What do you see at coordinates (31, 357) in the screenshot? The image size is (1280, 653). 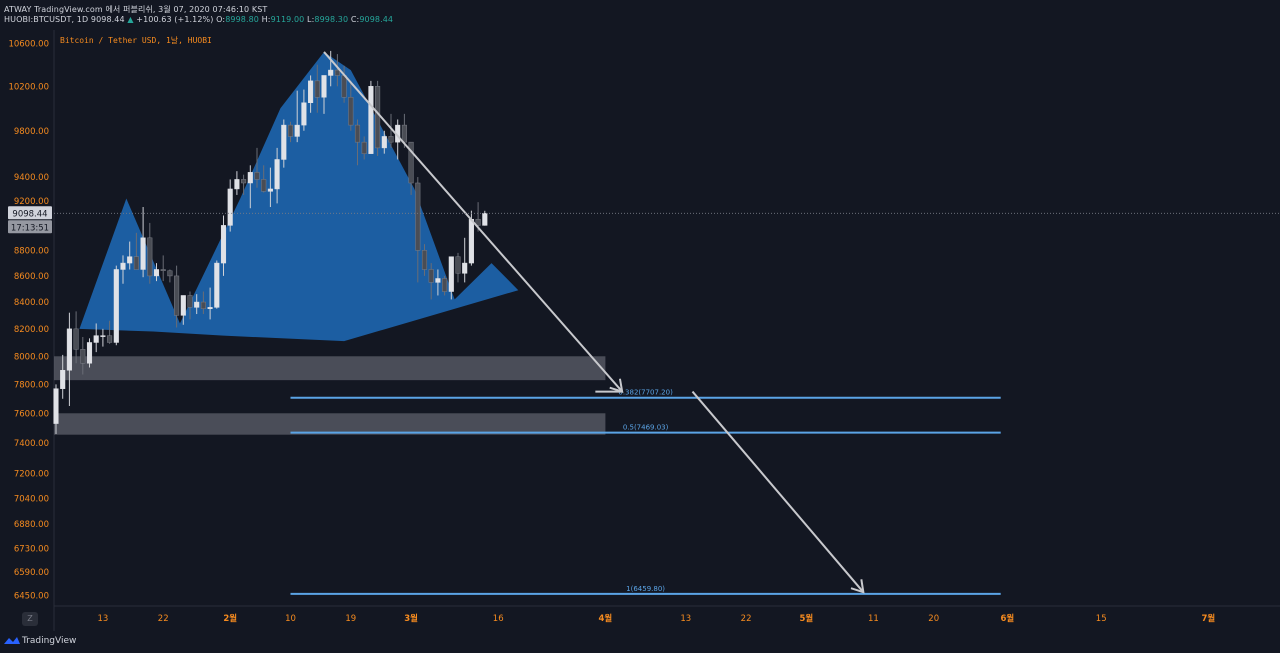 I see `y-tick-label: 8000.00` at bounding box center [31, 357].